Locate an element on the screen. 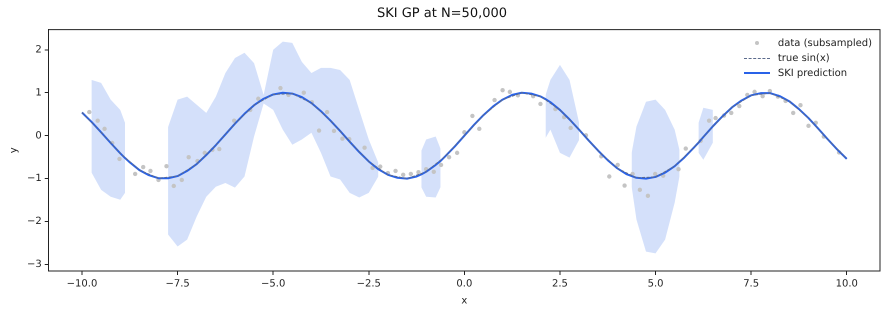 The width and height of the screenshot is (890, 315). chart-title: SKI GP at N=50,000 is located at coordinates (442, 14).